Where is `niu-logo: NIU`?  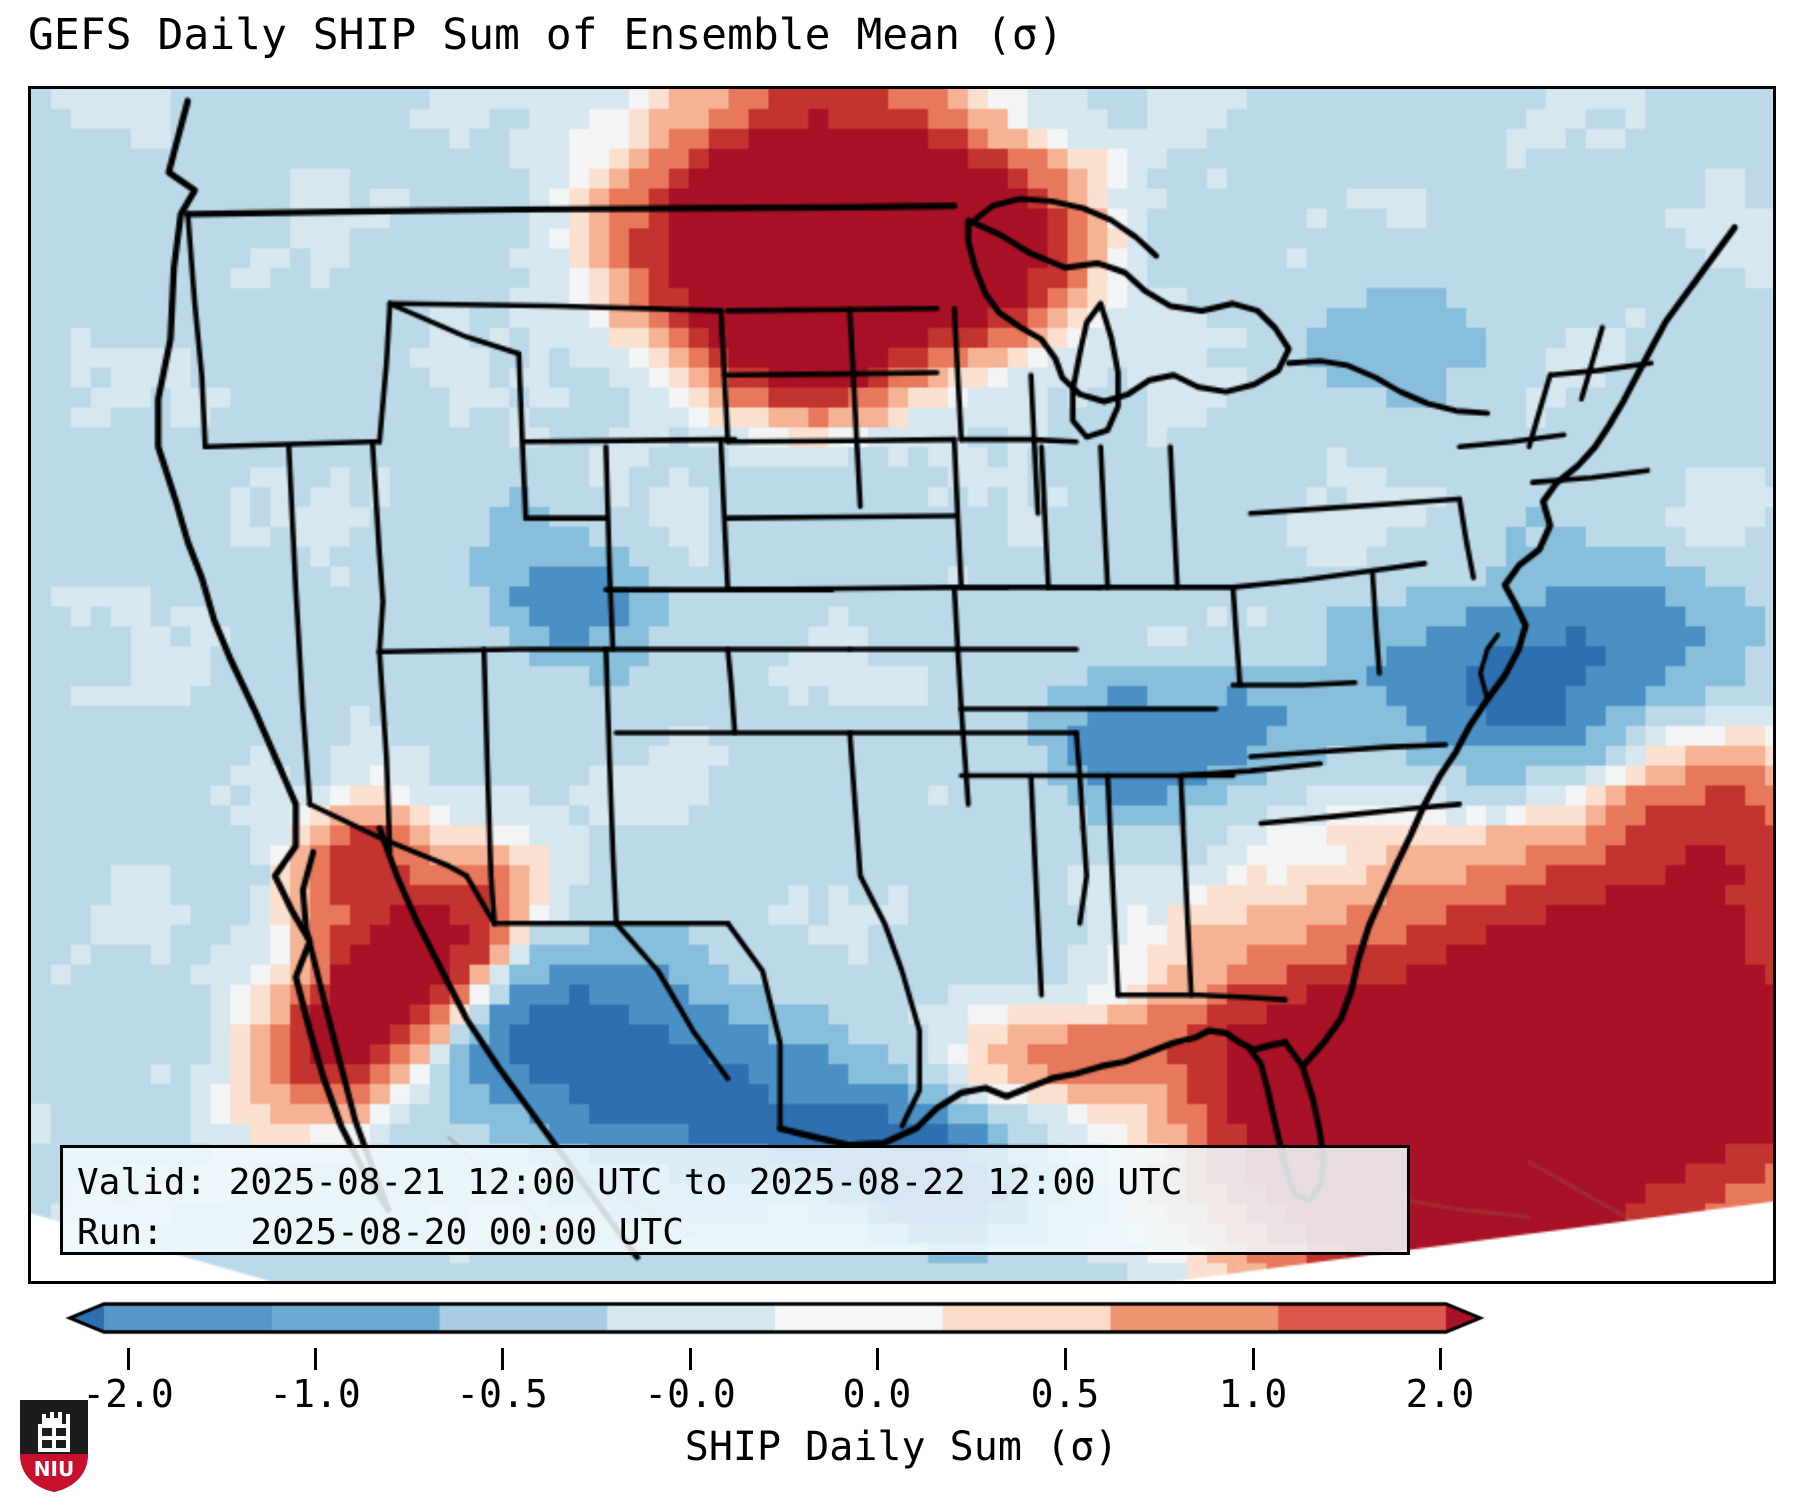 niu-logo: NIU is located at coordinates (54, 1446).